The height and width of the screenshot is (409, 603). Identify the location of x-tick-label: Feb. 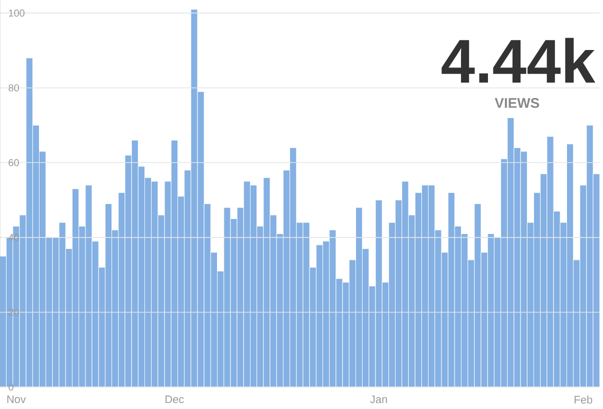
(583, 400).